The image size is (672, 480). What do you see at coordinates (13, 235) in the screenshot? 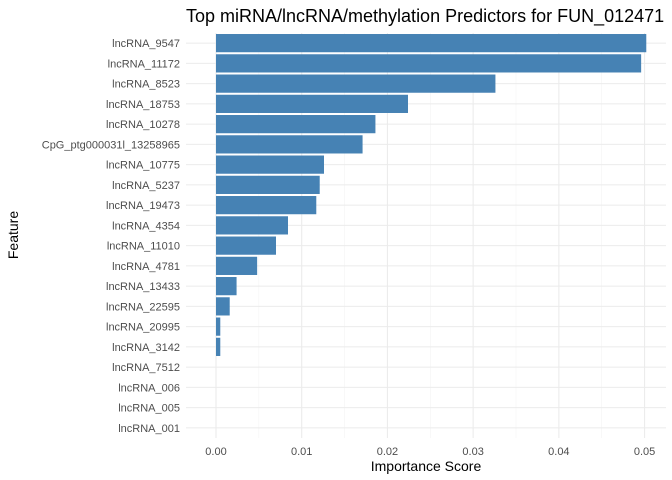
I see `y-axis-title: Feature` at bounding box center [13, 235].